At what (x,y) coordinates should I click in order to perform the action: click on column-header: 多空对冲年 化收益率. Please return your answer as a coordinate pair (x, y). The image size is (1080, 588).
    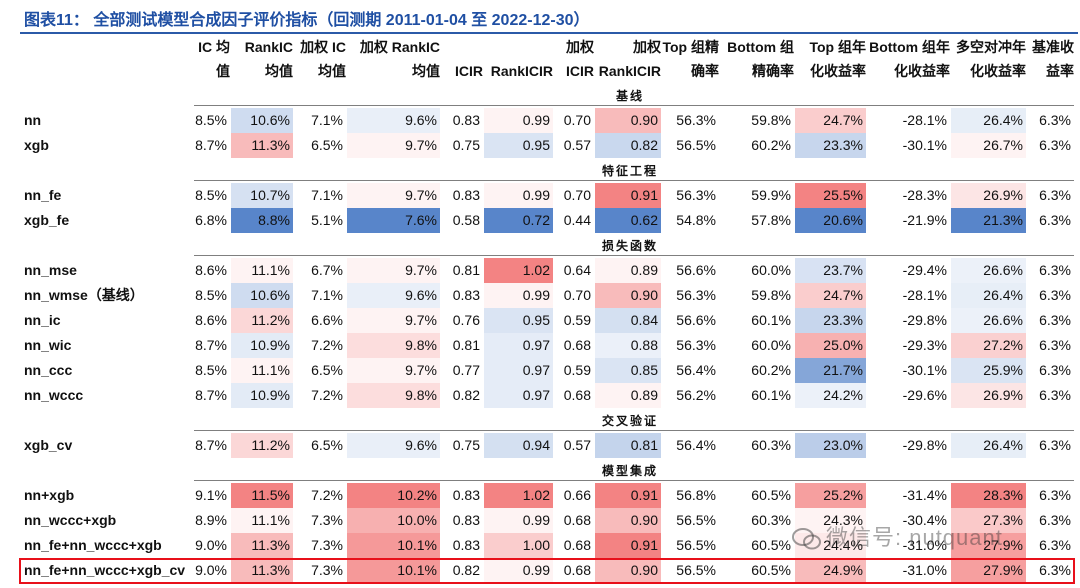
    Looking at the image, I should click on (985, 70).